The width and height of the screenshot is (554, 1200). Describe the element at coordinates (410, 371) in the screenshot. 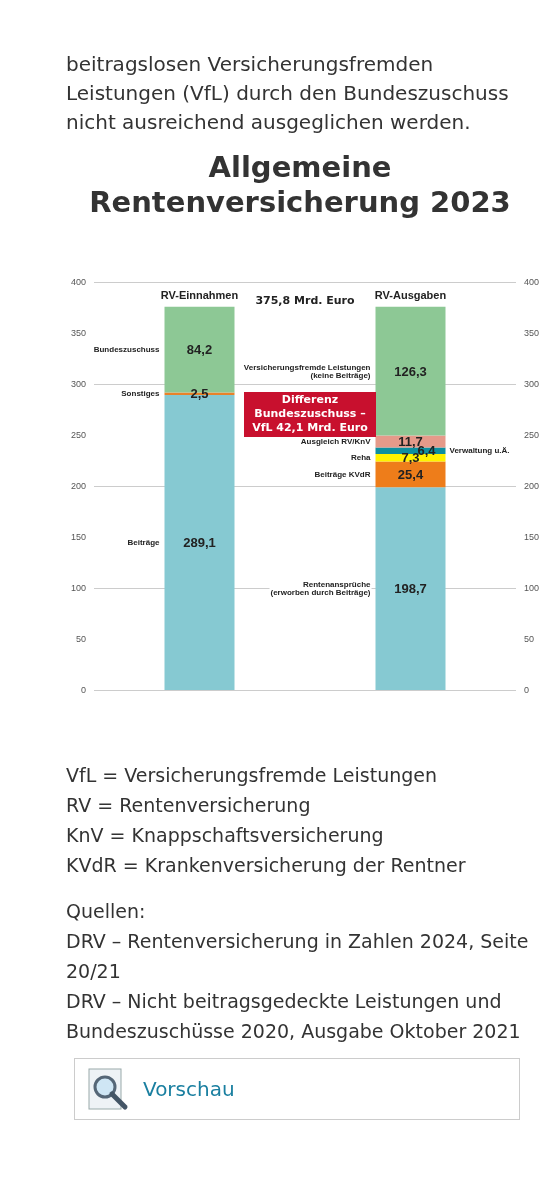

I see `data-label: 126,3` at that location.